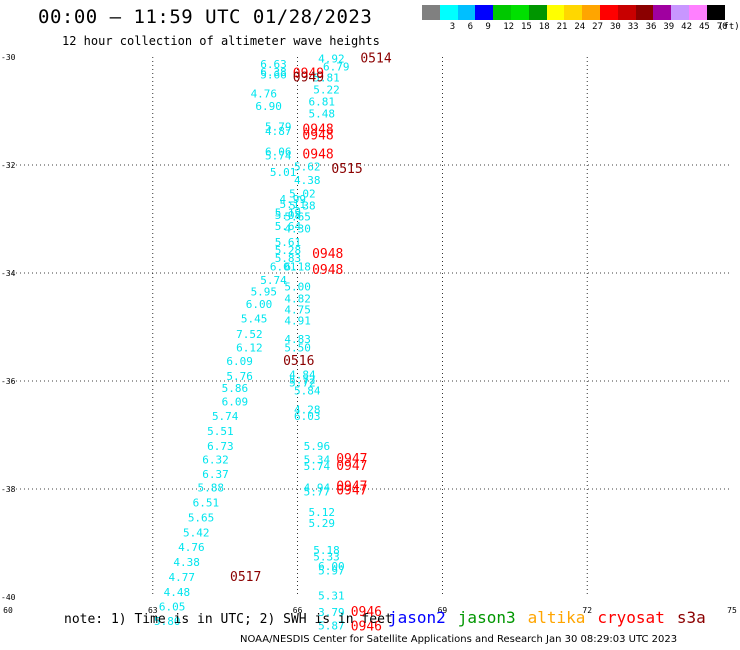 The width and height of the screenshot is (740, 650). What do you see at coordinates (562, 27) in the screenshot?
I see `colorbar-tick-label: 21` at bounding box center [562, 27].